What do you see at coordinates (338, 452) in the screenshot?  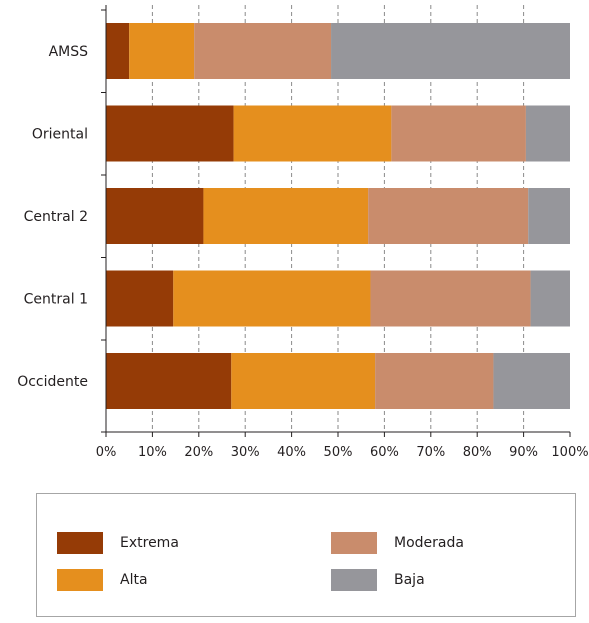 I see `x-tick-label-5: 50%` at bounding box center [338, 452].